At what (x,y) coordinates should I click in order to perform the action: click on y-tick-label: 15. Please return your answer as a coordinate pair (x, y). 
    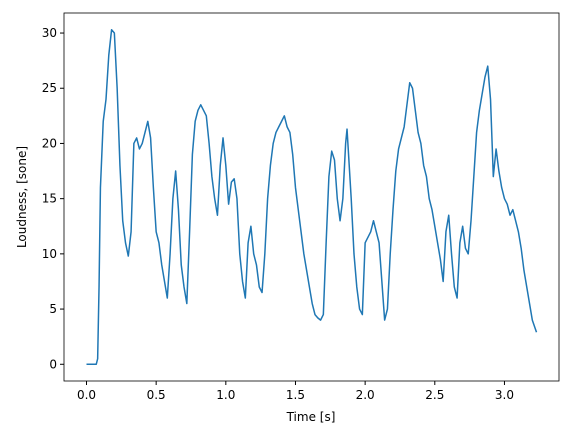
    Looking at the image, I should click on (49, 199).